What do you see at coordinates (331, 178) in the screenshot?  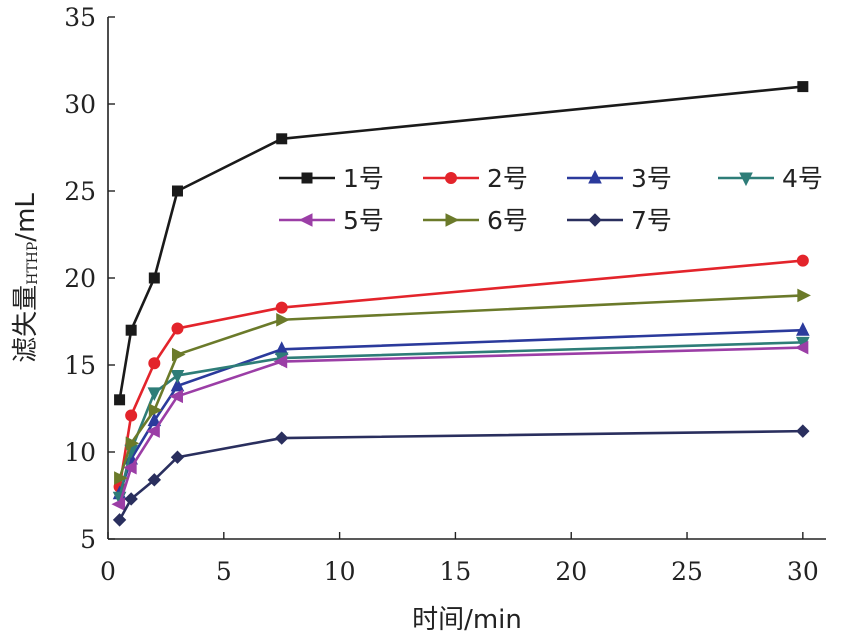 I see `legend-item: 1号` at bounding box center [331, 178].